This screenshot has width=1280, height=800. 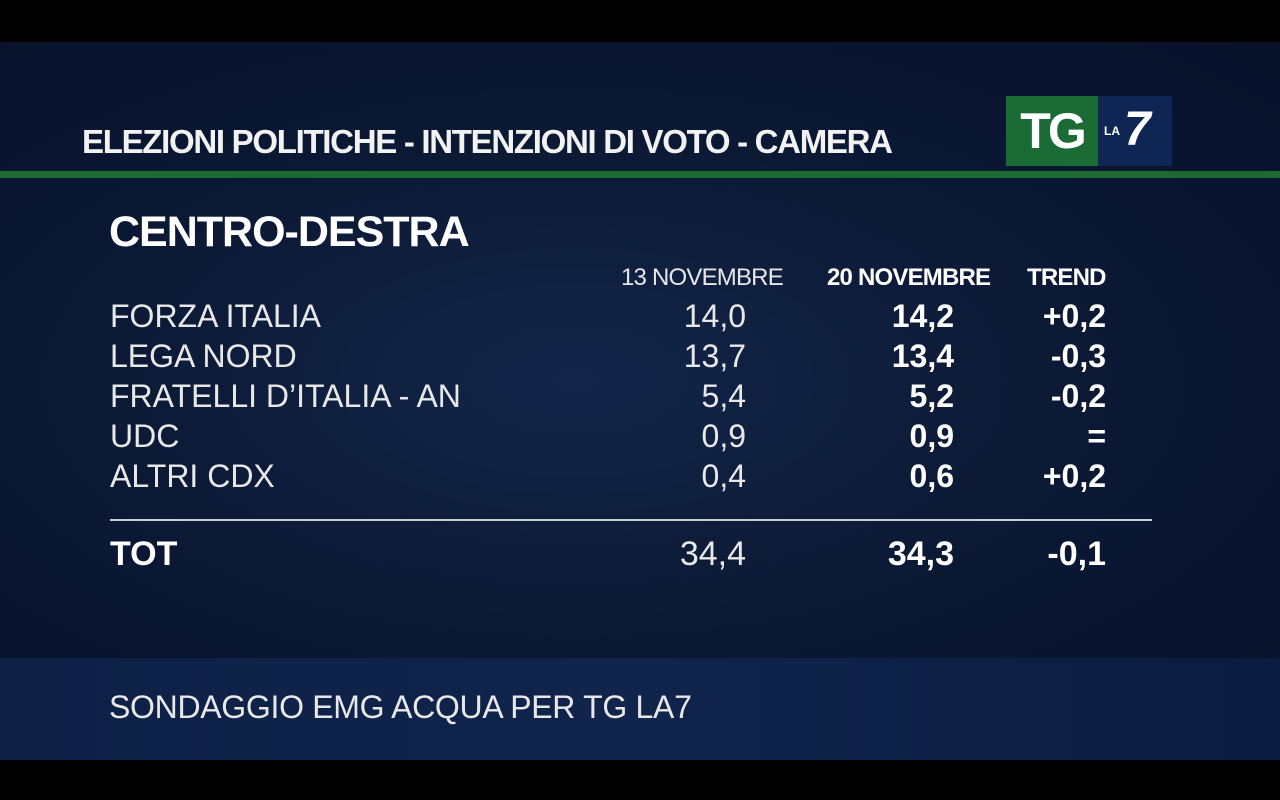 What do you see at coordinates (922, 356) in the screenshot?
I see `value-20-novembre: 13,4` at bounding box center [922, 356].